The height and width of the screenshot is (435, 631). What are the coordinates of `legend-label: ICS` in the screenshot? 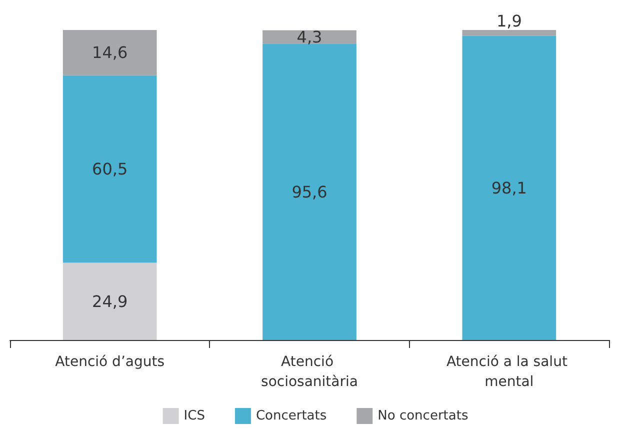 It's located at (194, 416).